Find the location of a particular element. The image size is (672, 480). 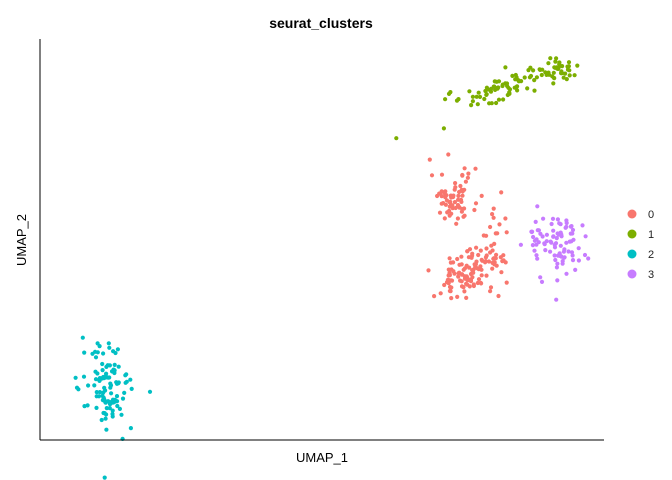

legend-label-1: 1 is located at coordinates (651, 235).